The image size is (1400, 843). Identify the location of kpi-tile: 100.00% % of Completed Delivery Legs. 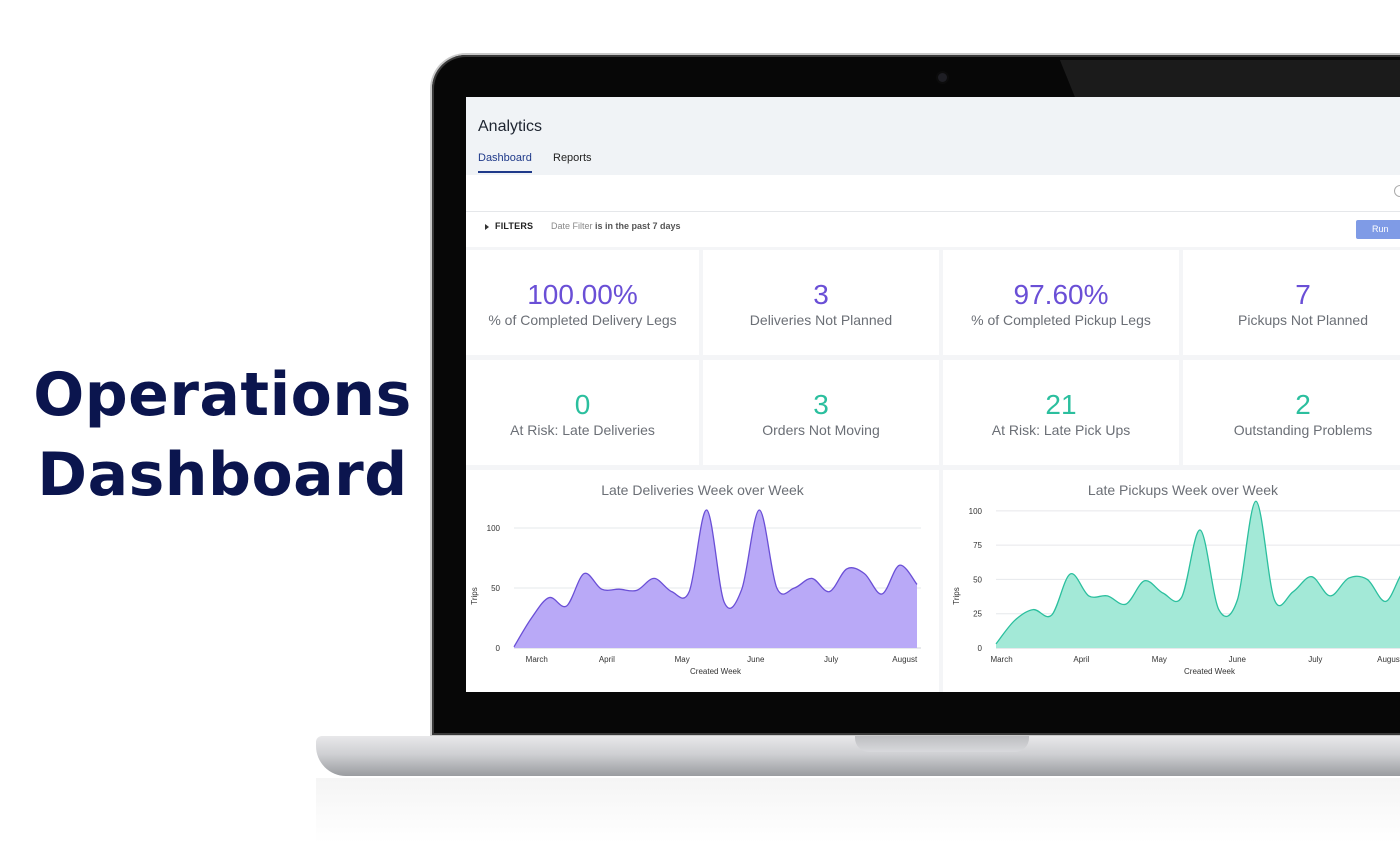
(582, 302).